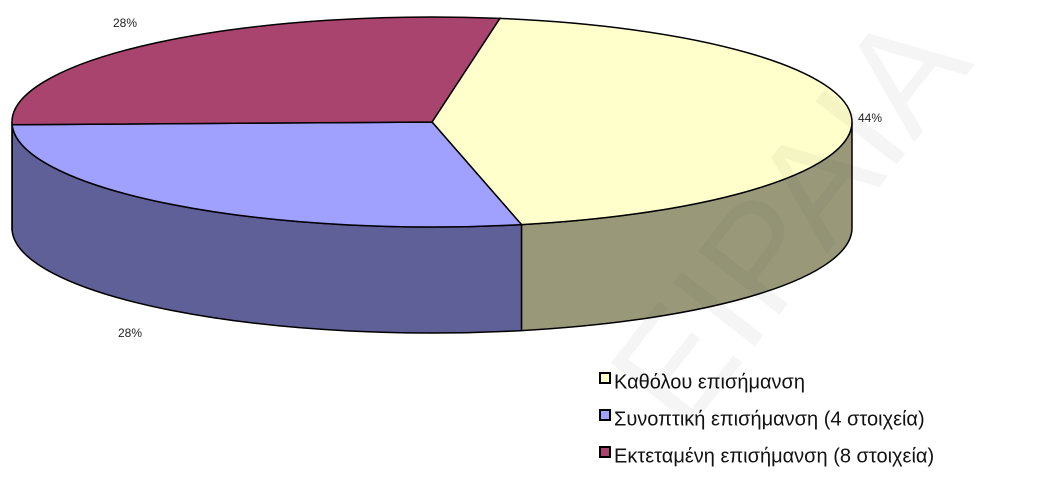 The image size is (1057, 494). I want to click on legend-label: Εκτεταμένη επισήμανση (8 στοιχεία), so click(774, 456).